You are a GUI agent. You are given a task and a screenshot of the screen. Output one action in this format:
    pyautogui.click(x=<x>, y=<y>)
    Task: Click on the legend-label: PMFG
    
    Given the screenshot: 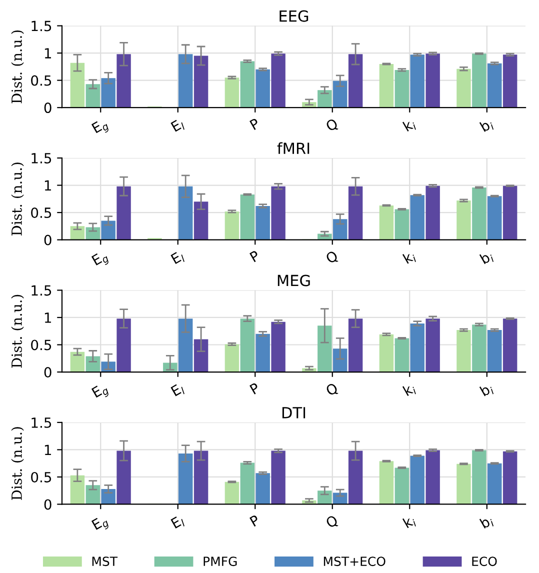 What is the action you would take?
    pyautogui.click(x=220, y=561)
    